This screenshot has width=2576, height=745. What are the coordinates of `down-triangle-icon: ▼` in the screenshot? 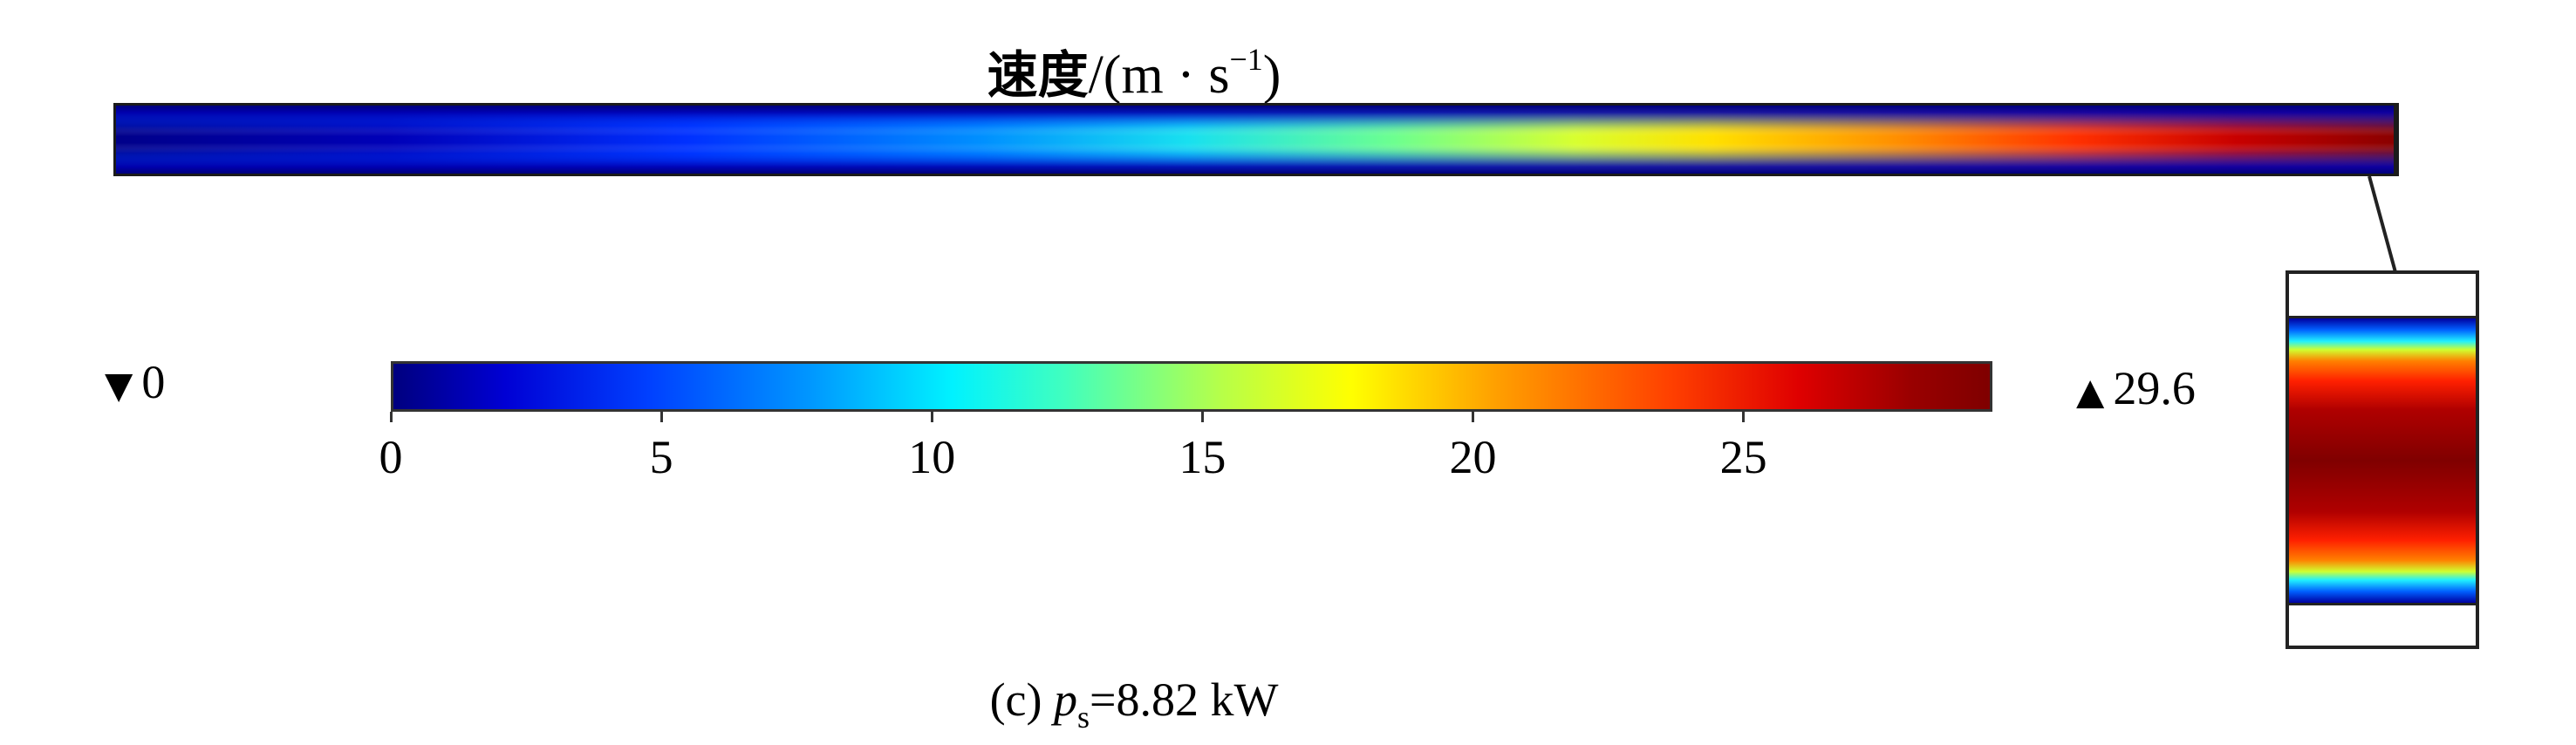 It's located at (119, 385).